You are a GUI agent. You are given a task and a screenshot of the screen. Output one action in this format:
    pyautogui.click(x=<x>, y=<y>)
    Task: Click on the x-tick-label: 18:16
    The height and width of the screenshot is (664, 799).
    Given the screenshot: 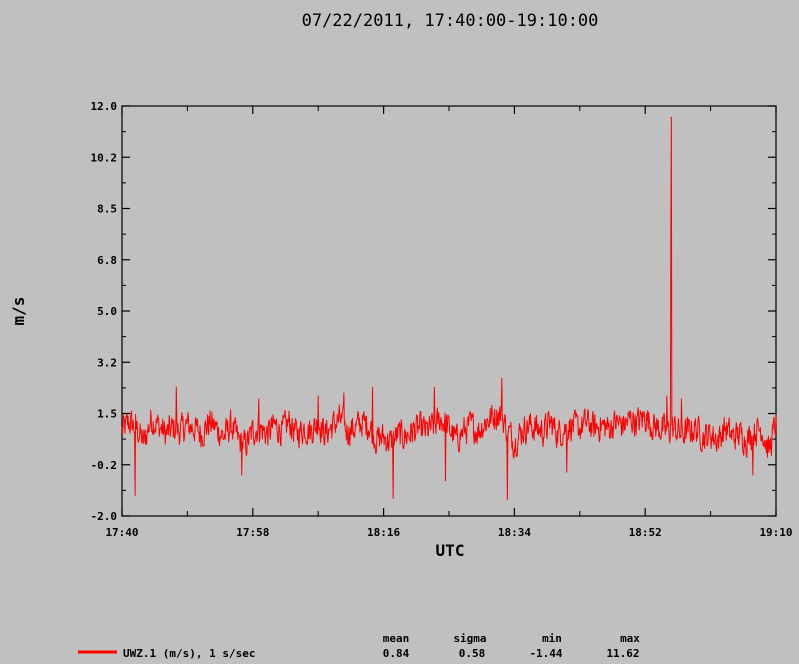 What is the action you would take?
    pyautogui.click(x=383, y=532)
    